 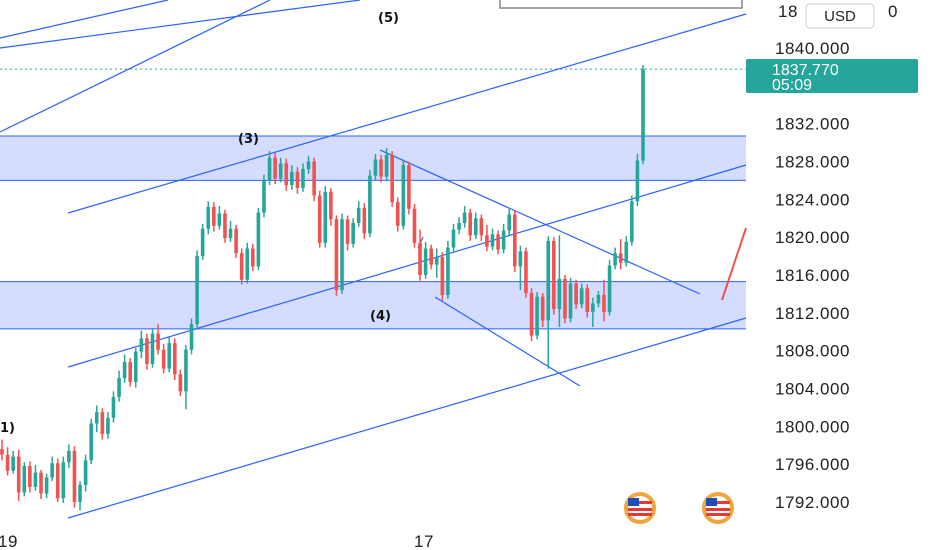 What do you see at coordinates (621, 4) in the screenshot?
I see `partial-panel-frame` at bounding box center [621, 4].